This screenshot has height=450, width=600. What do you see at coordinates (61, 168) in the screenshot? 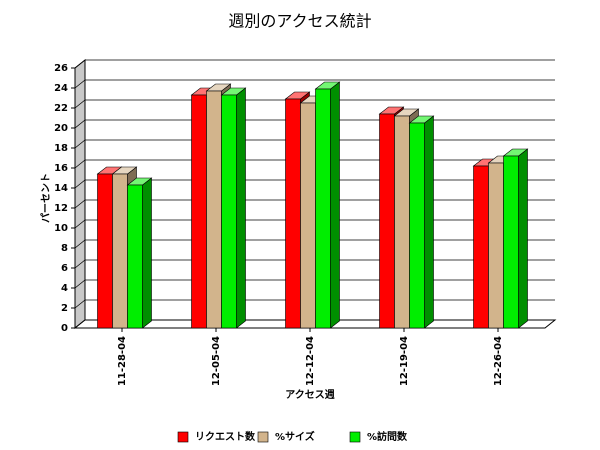
I see `y-tick-label: 16` at bounding box center [61, 168].